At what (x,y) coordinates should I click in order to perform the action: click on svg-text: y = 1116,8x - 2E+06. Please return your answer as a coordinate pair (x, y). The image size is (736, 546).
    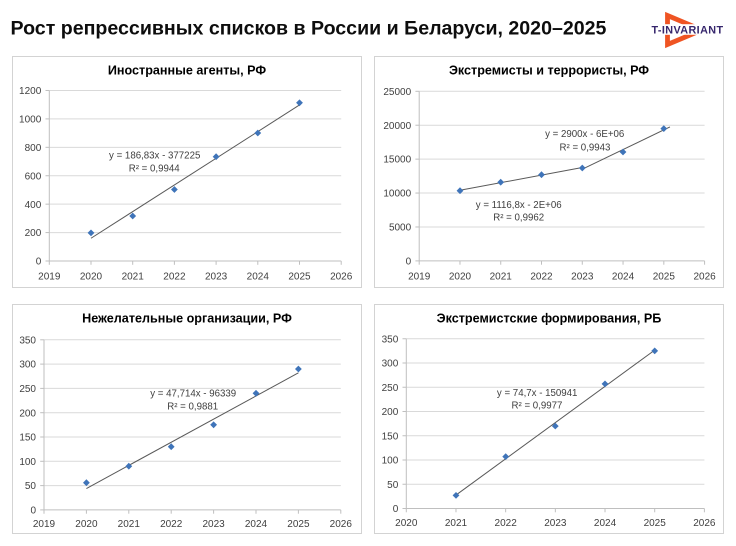
    Looking at the image, I should click on (519, 205).